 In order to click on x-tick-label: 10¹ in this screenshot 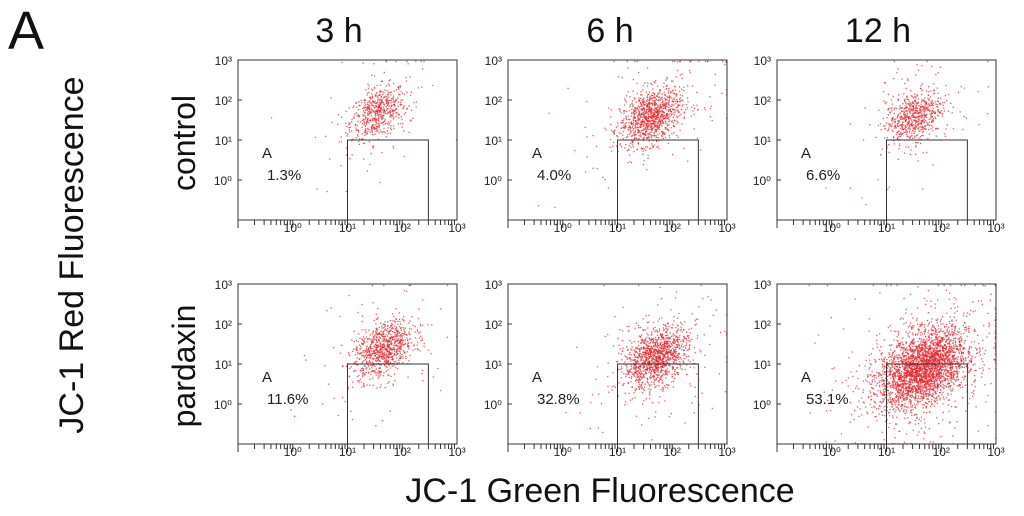, I will do `click(347, 452)`.